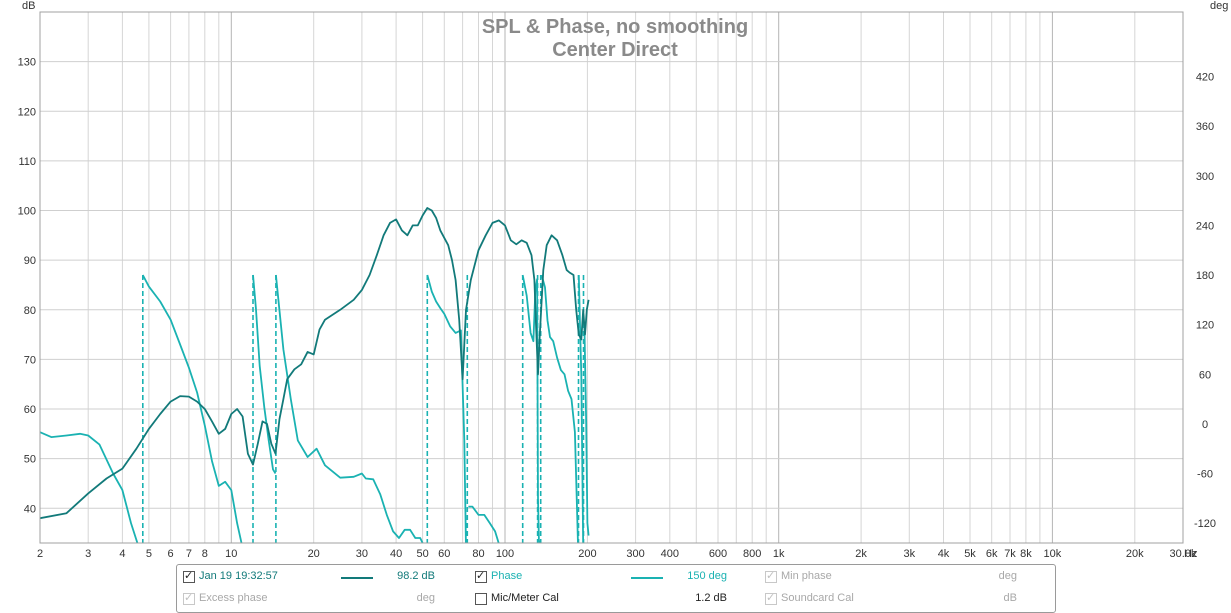 This screenshot has width=1231, height=613. Describe the element at coordinates (1010, 554) in the screenshot. I see `x-tick-label: 7k` at that location.